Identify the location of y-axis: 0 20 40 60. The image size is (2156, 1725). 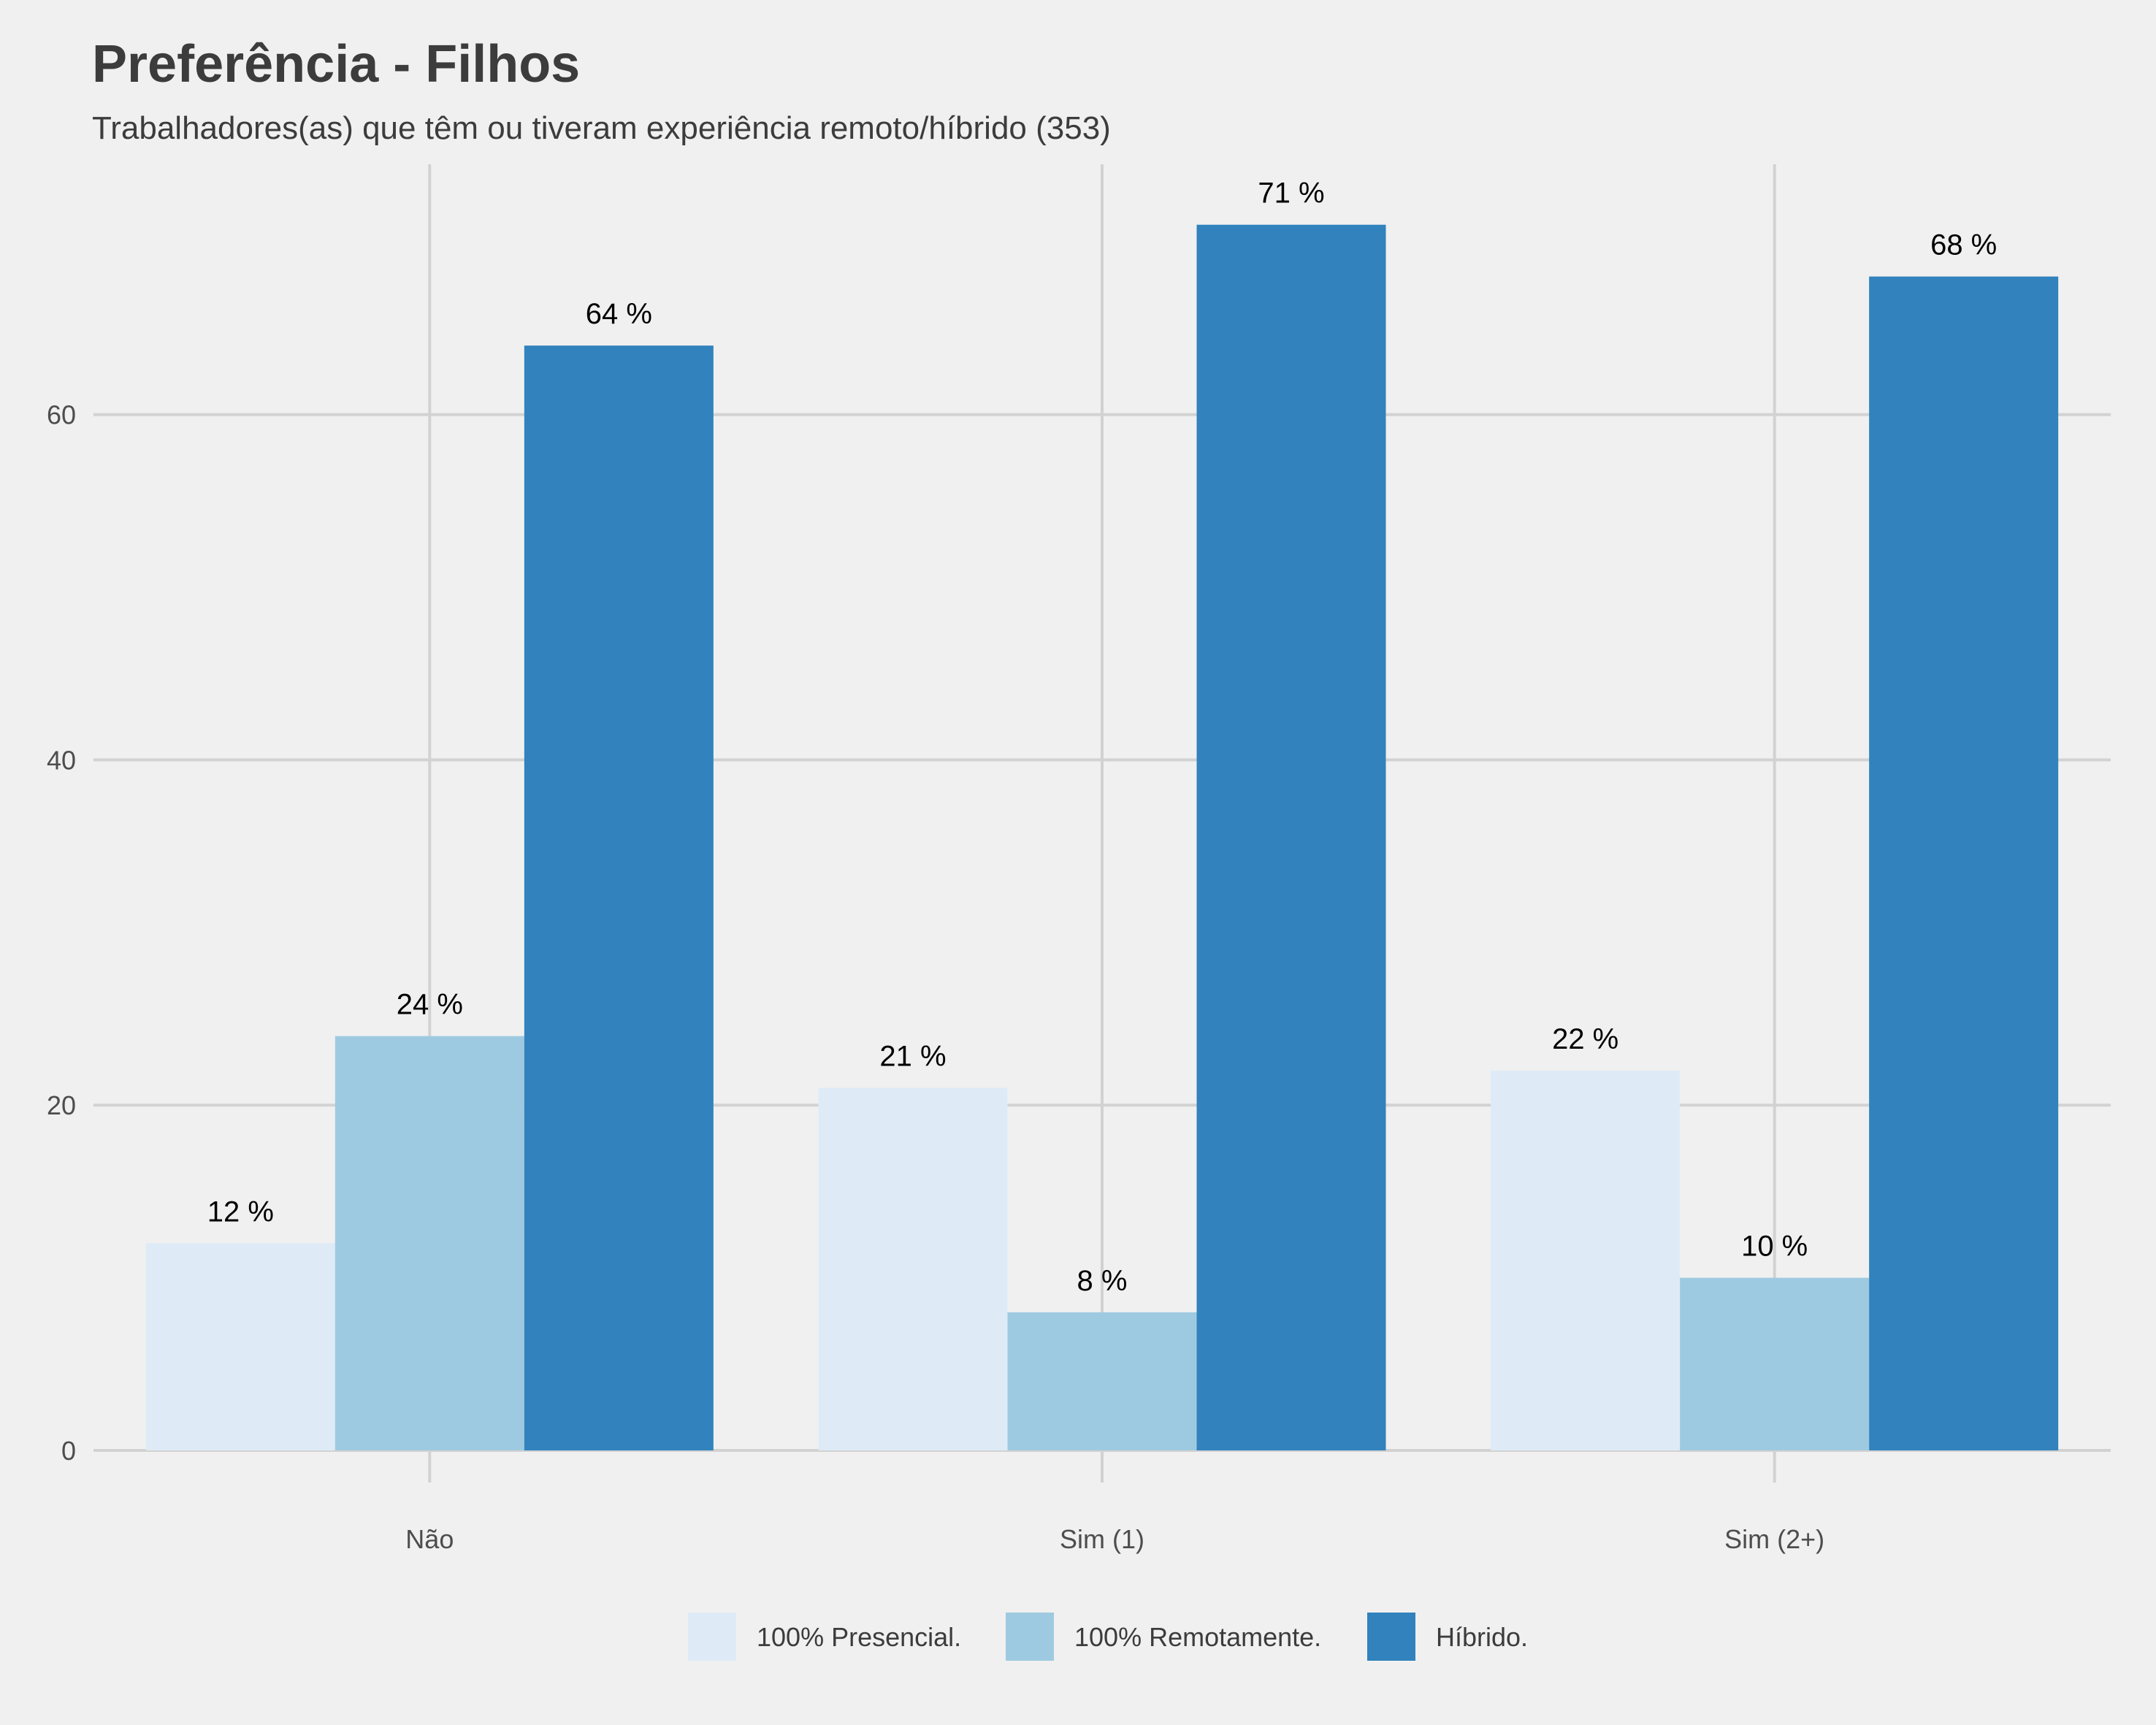
(62, 933).